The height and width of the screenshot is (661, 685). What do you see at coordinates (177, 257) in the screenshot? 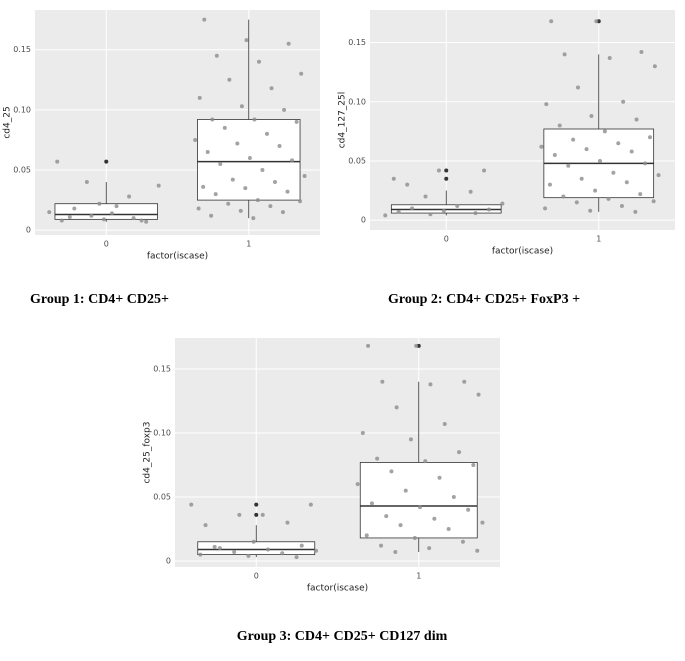
I see `x-axis-label: factor(iscase)` at bounding box center [177, 257].